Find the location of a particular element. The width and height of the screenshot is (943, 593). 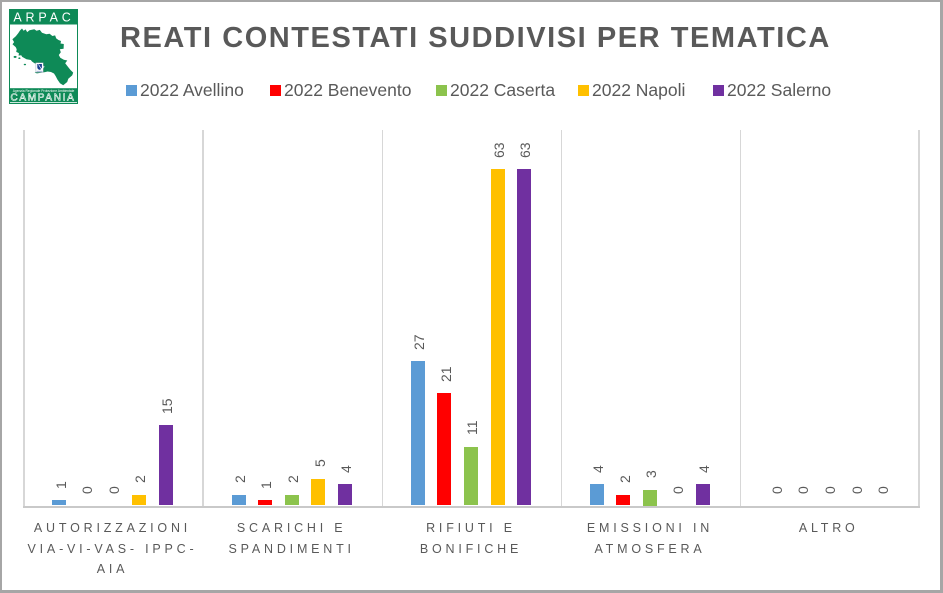

svg-text: ARPAC is located at coordinates (43, 18).